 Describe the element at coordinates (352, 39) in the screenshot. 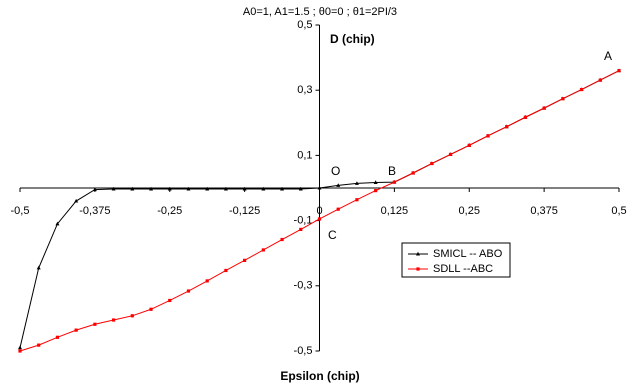

I see `annotation: D (chip)` at that location.